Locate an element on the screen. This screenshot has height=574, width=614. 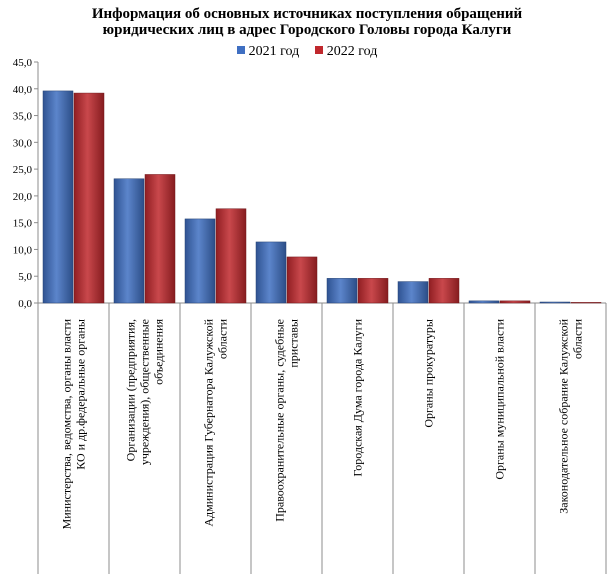
category-label: учреждения), общественные is located at coordinates (145, 392).